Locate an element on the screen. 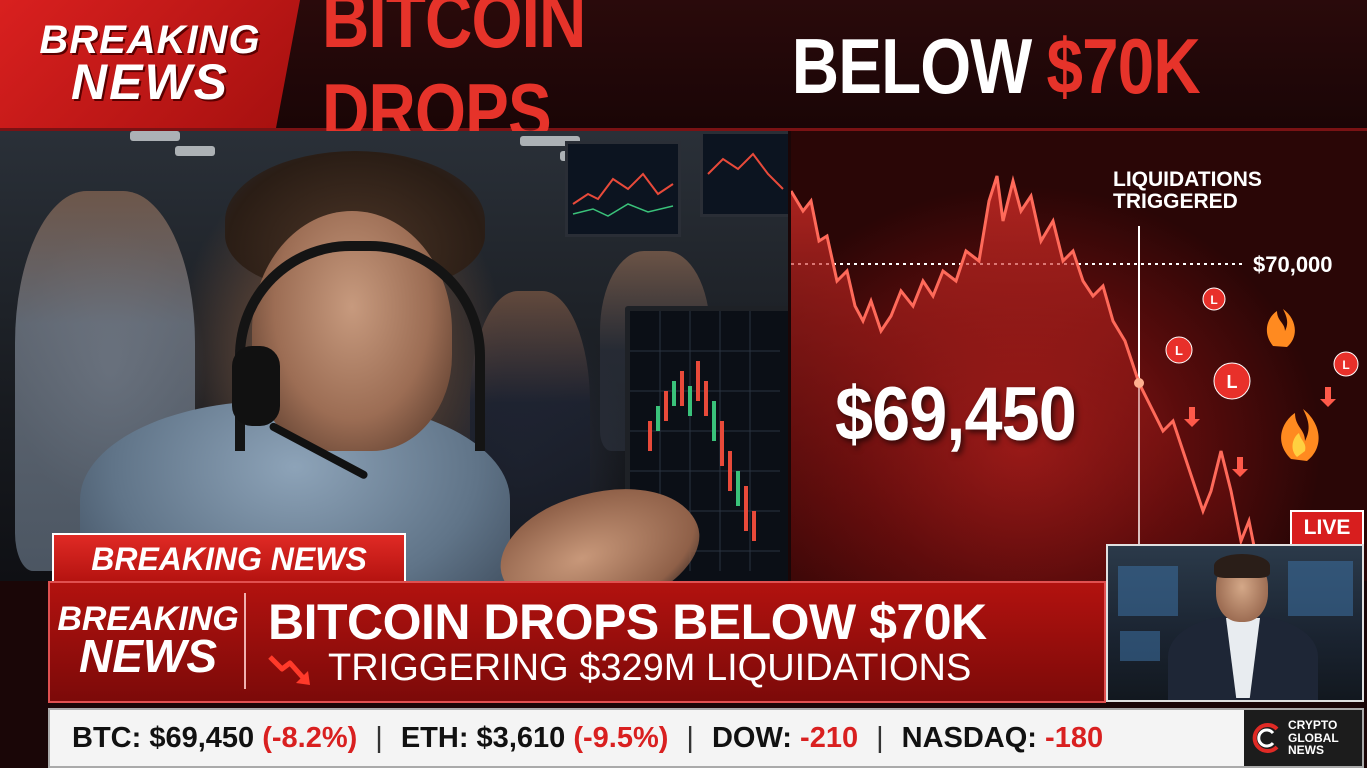  headset-earcup is located at coordinates (256, 386).